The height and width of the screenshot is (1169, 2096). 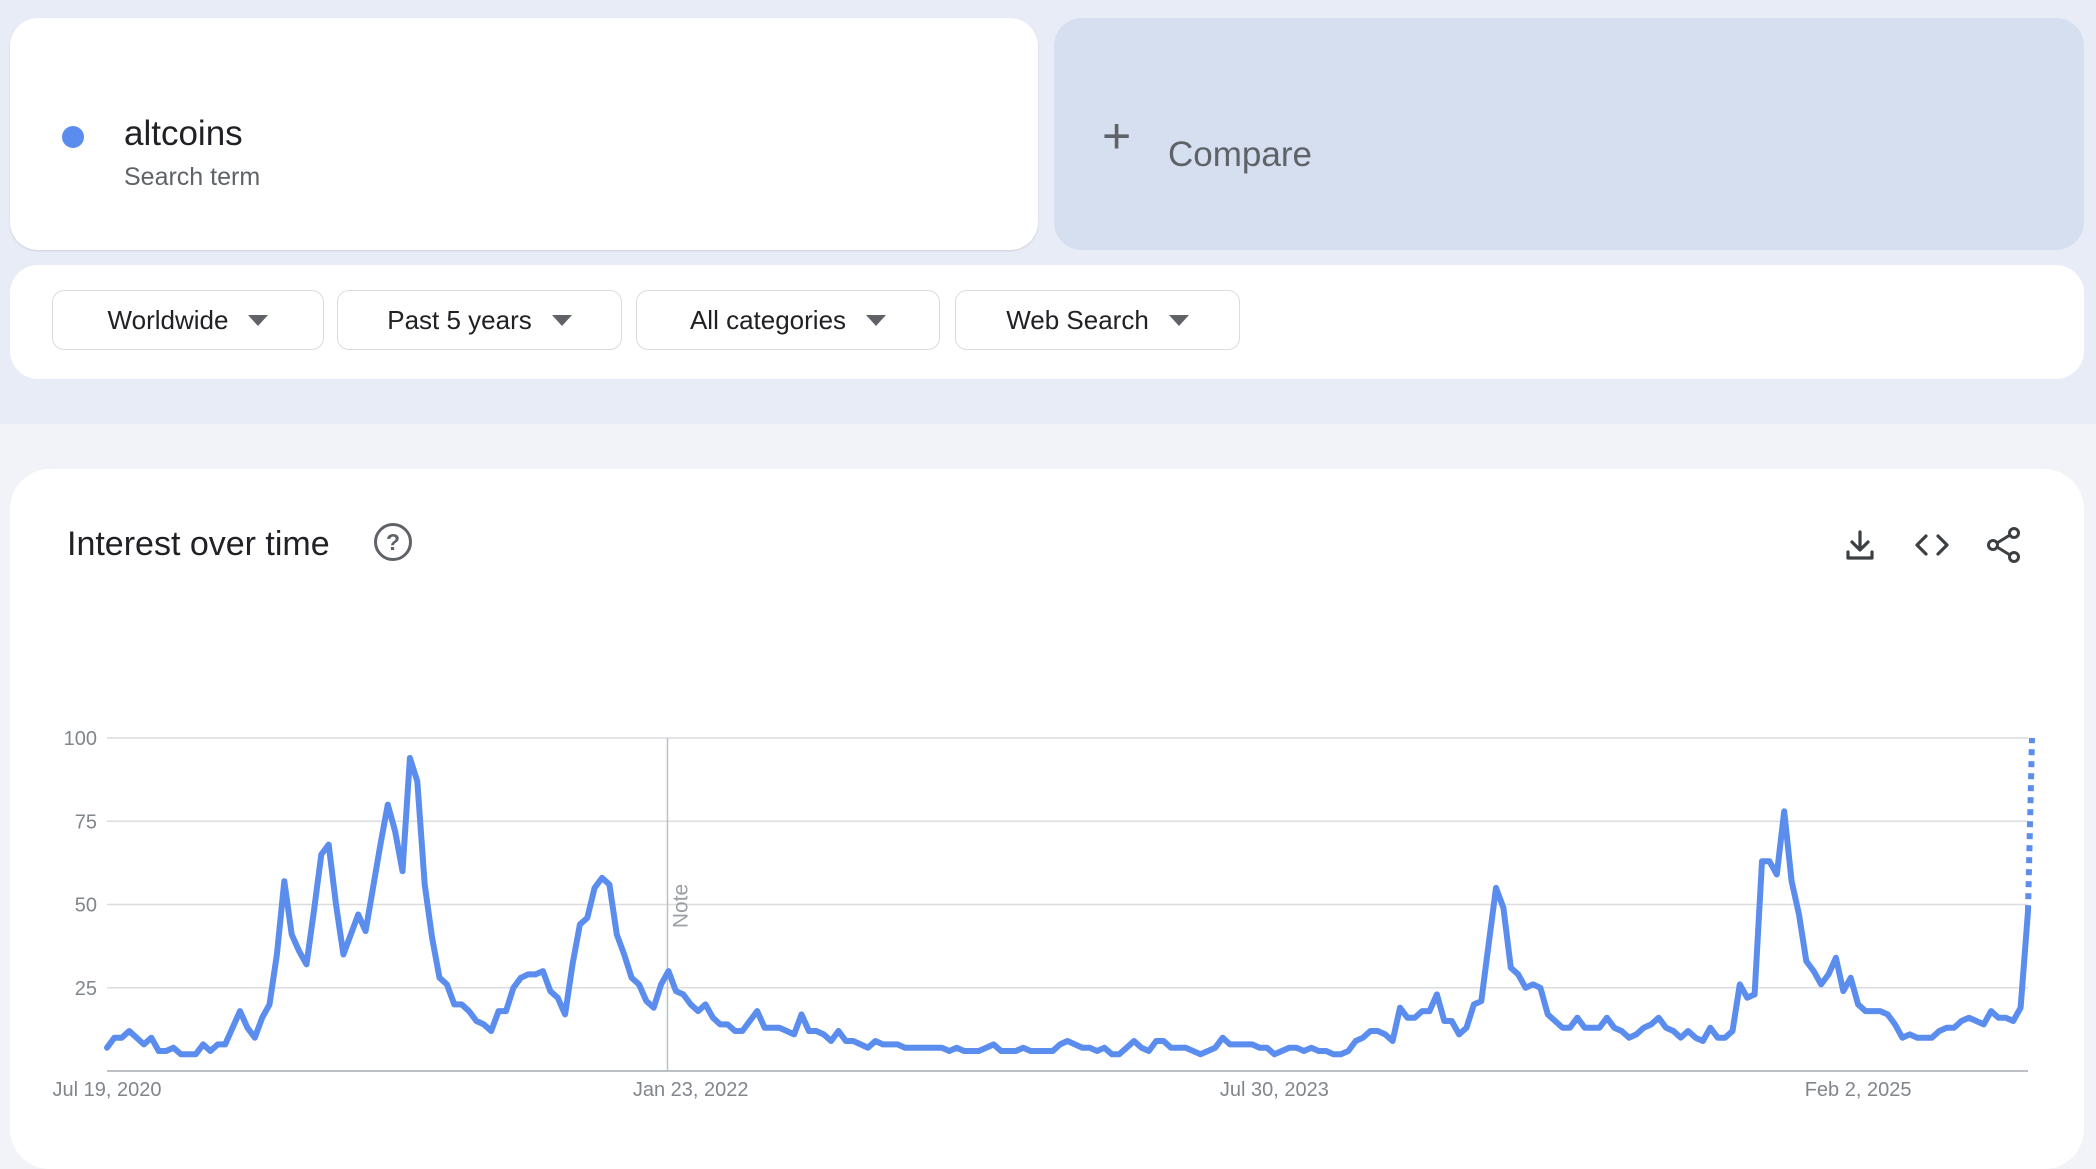 What do you see at coordinates (1117, 136) in the screenshot?
I see `plus-icon: +` at bounding box center [1117, 136].